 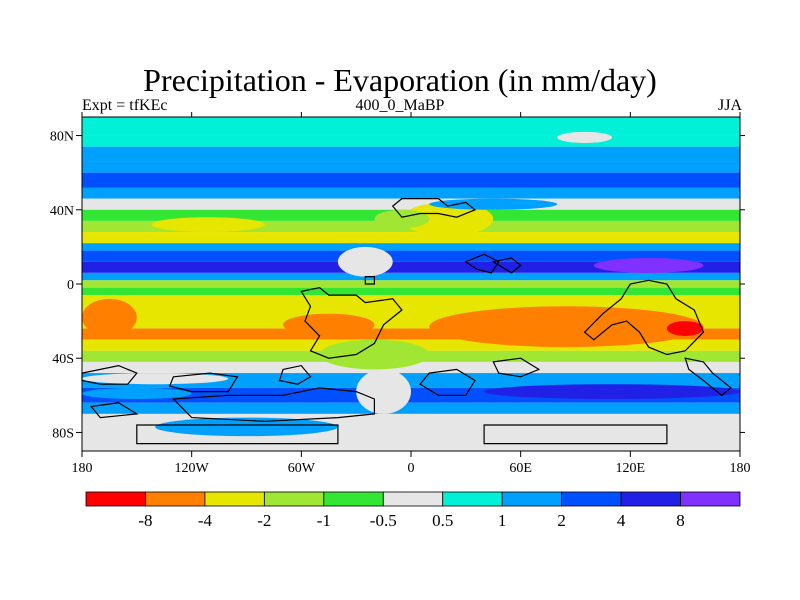 I want to click on x-tick-label: 60W, so click(x=302, y=468).